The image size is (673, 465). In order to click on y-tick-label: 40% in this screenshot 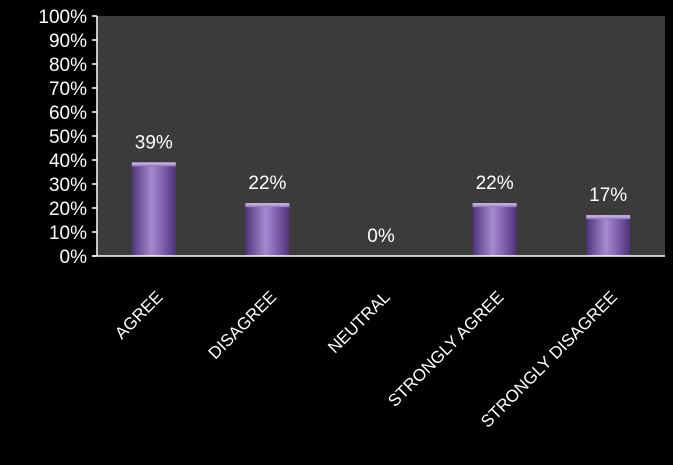, I will do `click(68, 161)`.